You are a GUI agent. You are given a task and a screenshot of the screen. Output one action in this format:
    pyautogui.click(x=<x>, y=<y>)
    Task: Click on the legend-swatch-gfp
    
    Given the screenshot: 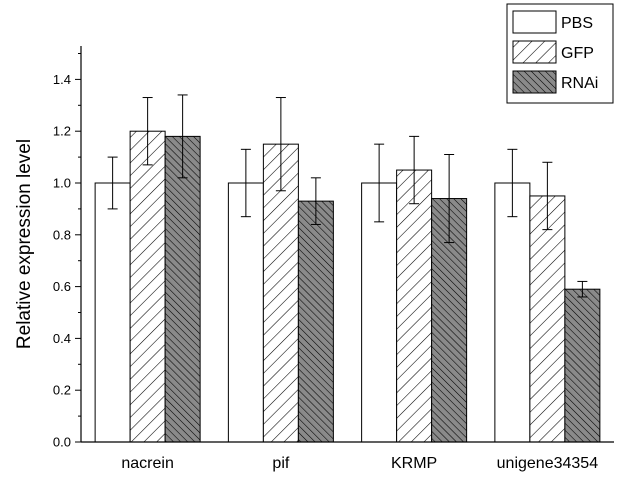 What is the action you would take?
    pyautogui.click(x=534, y=52)
    